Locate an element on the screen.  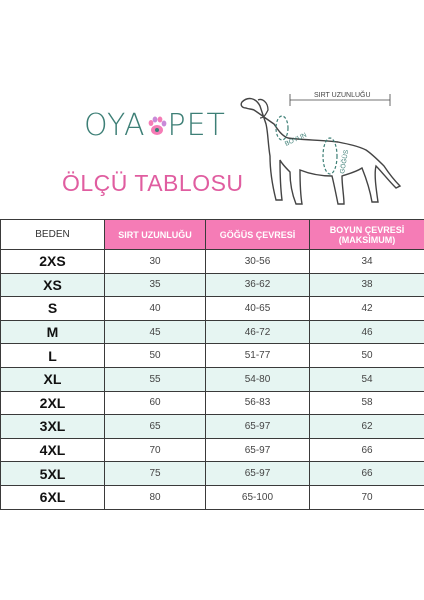
cell-size: 2XS is located at coordinates (52, 261).